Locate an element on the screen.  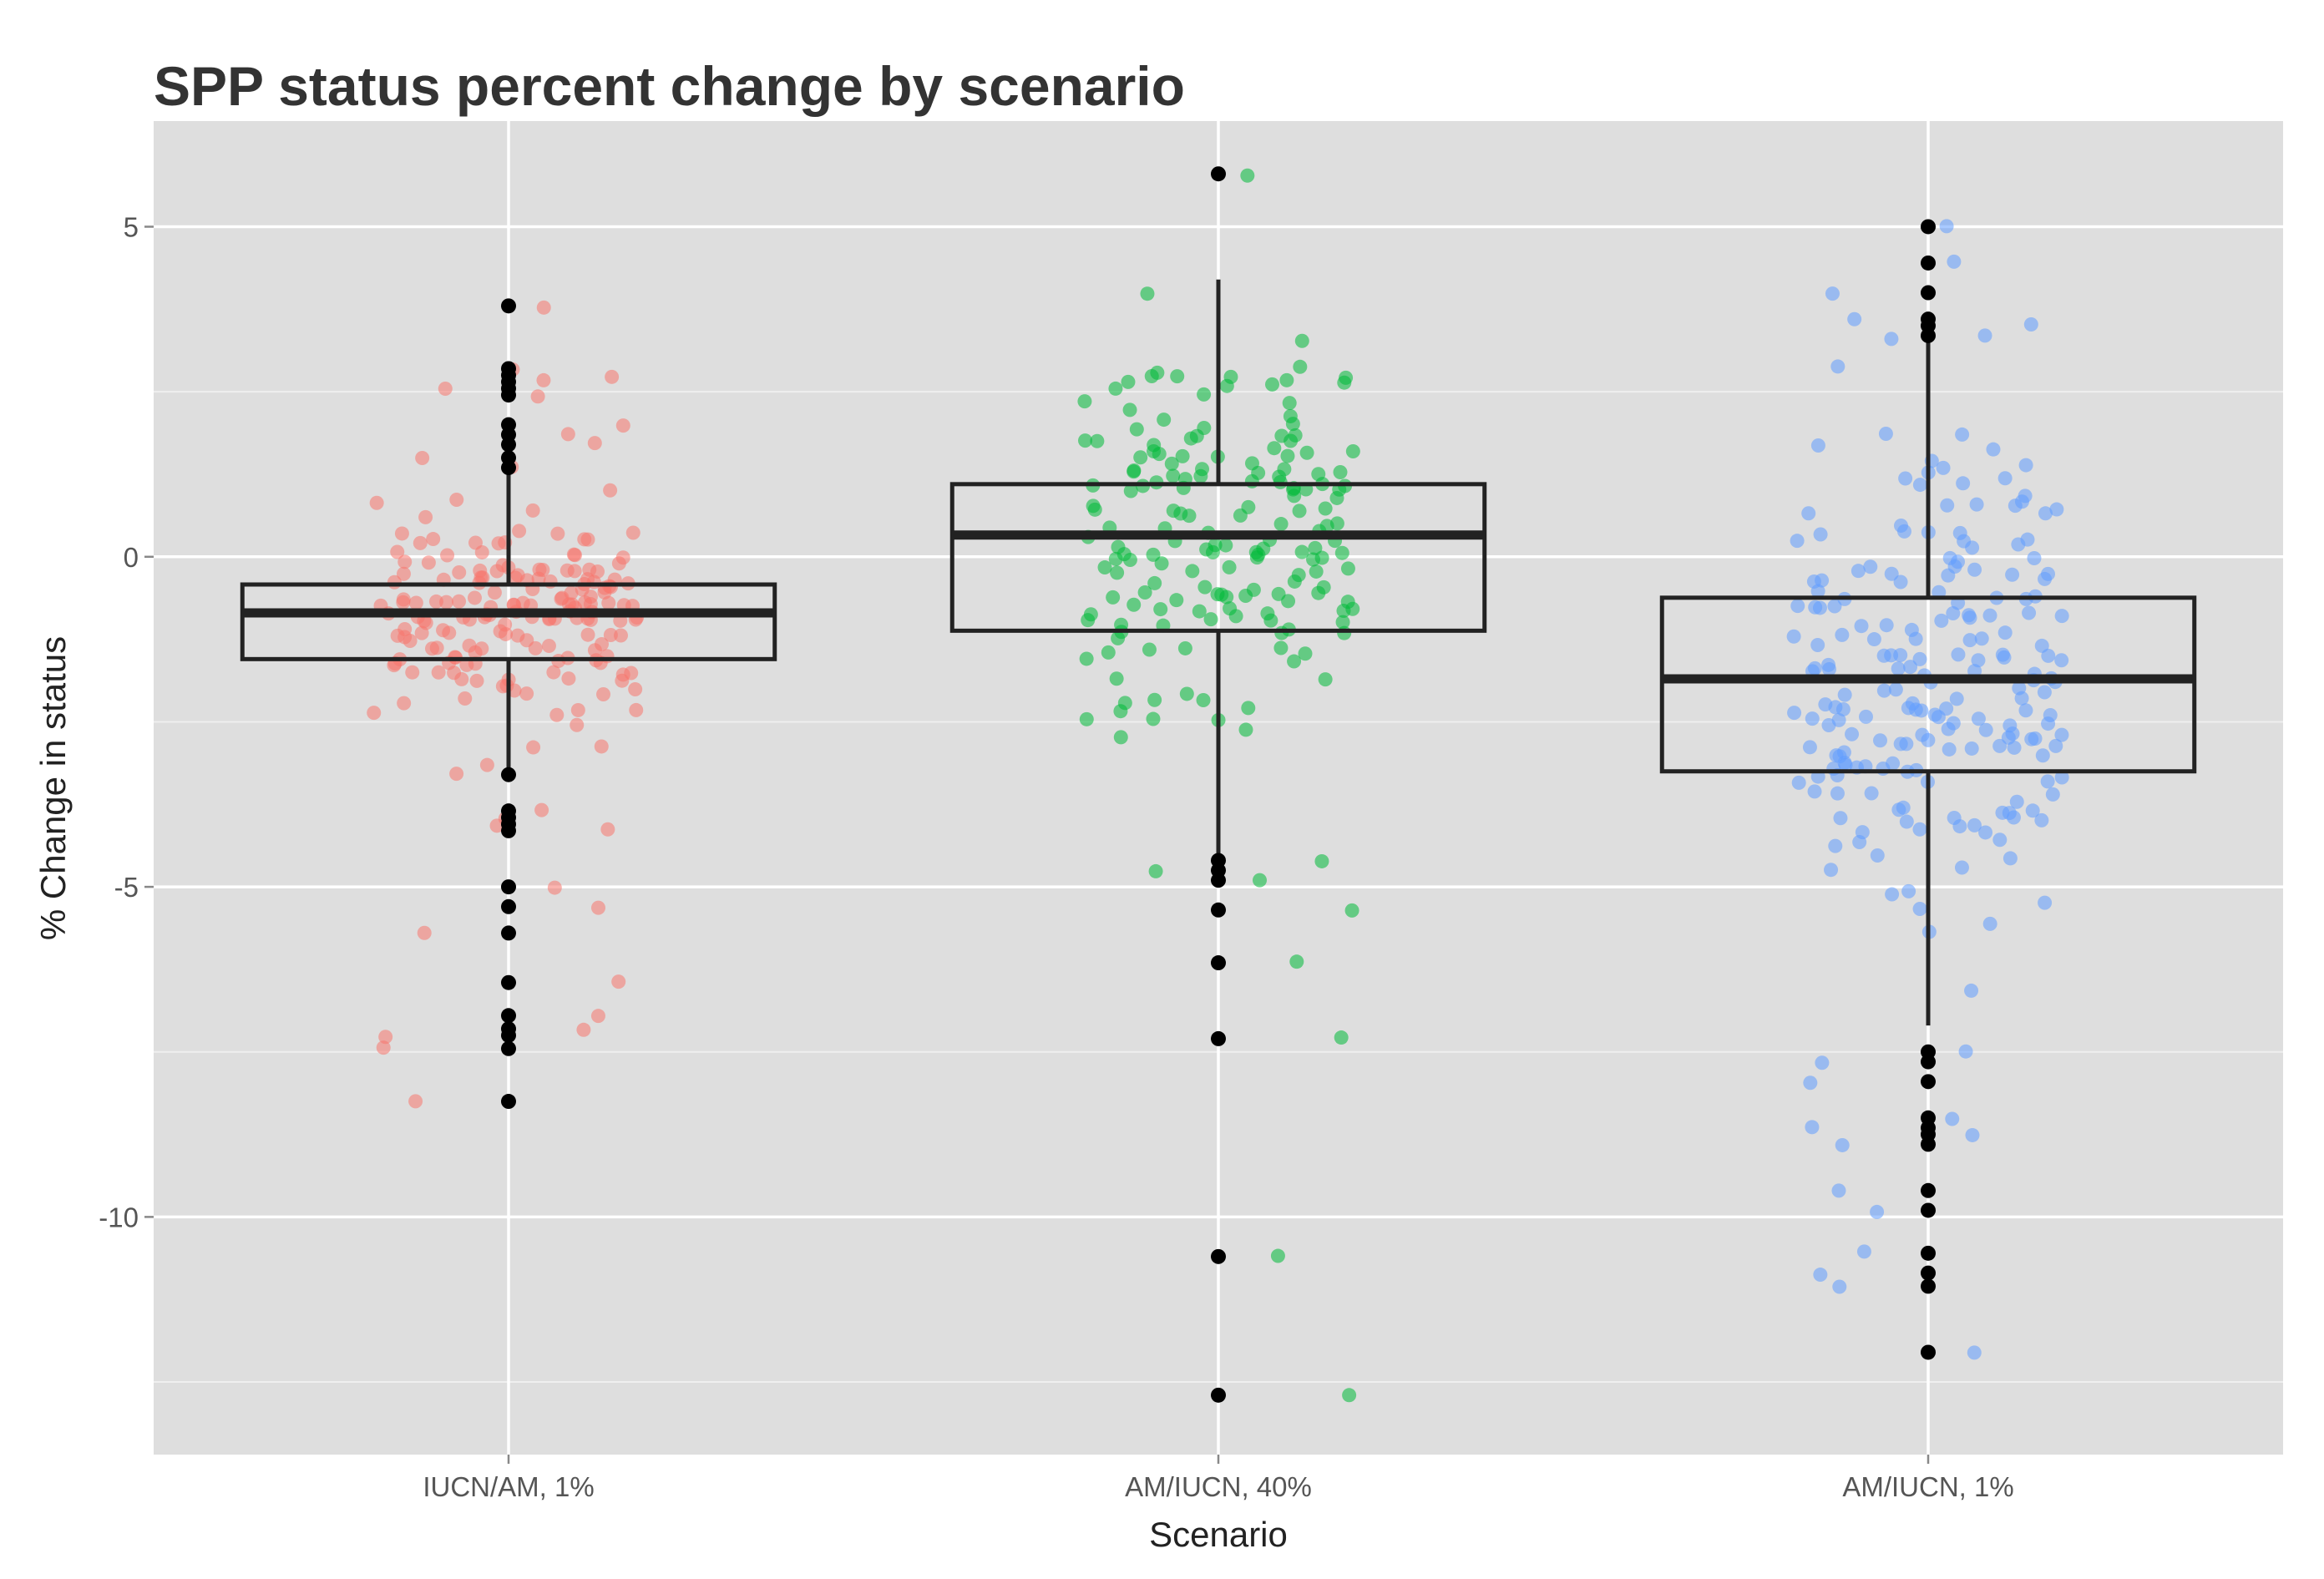
y-axis-title: % Change in status is located at coordinates (53, 788).